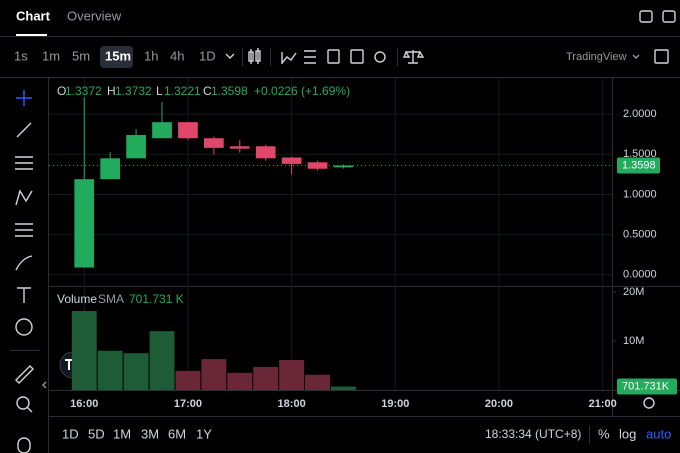 The height and width of the screenshot is (453, 680). What do you see at coordinates (204, 433) in the screenshot?
I see `range: 1Y` at bounding box center [204, 433].